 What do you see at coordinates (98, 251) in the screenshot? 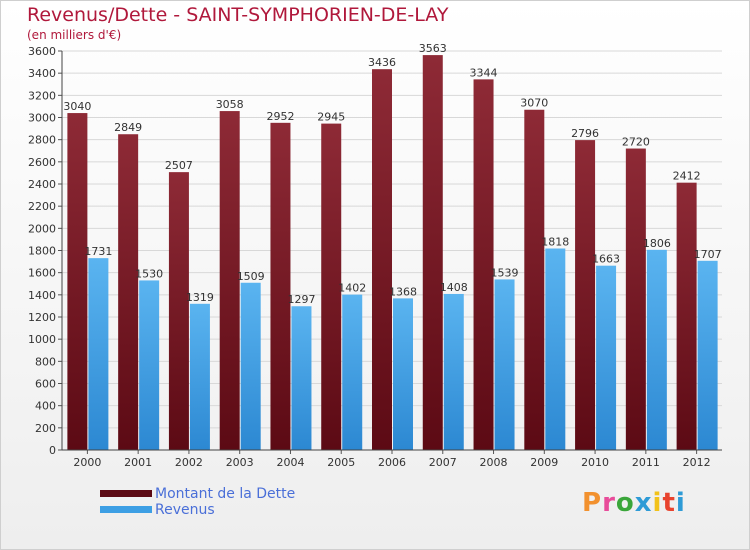
I see `revenue-value-label: 1731` at bounding box center [98, 251].